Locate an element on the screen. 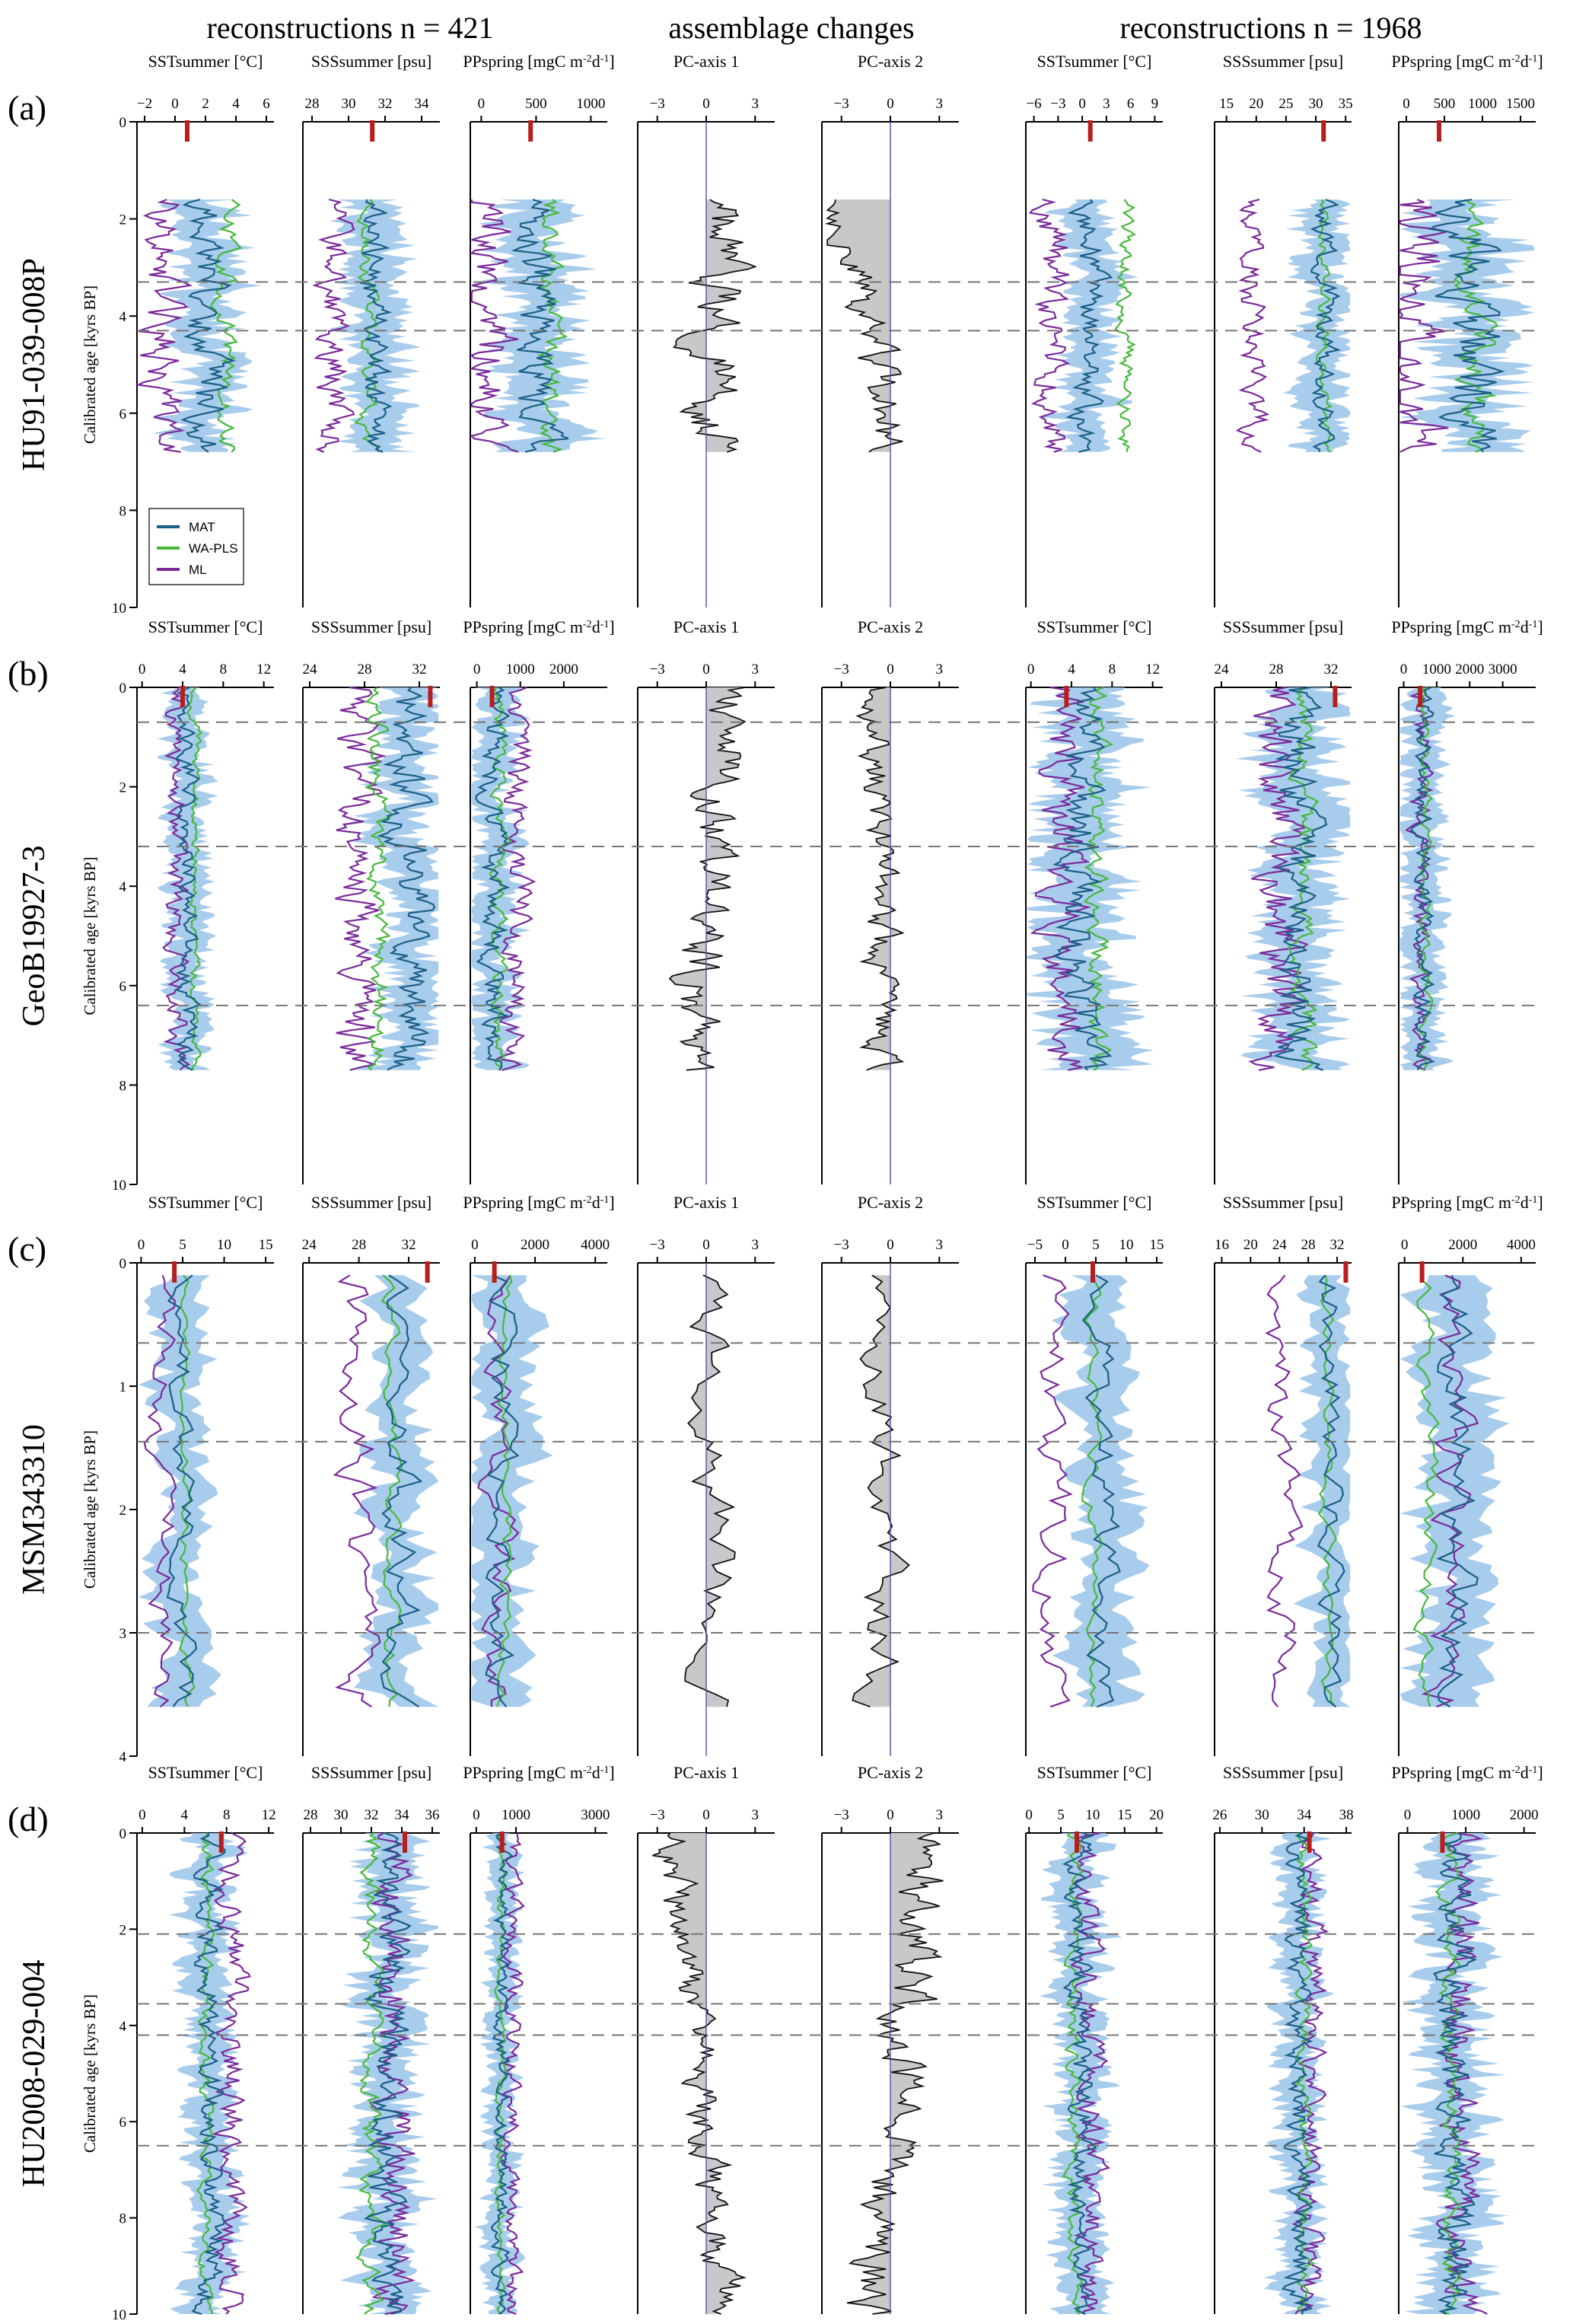 The image size is (1573, 2324). header-middle: assemblage changes is located at coordinates (791, 28).